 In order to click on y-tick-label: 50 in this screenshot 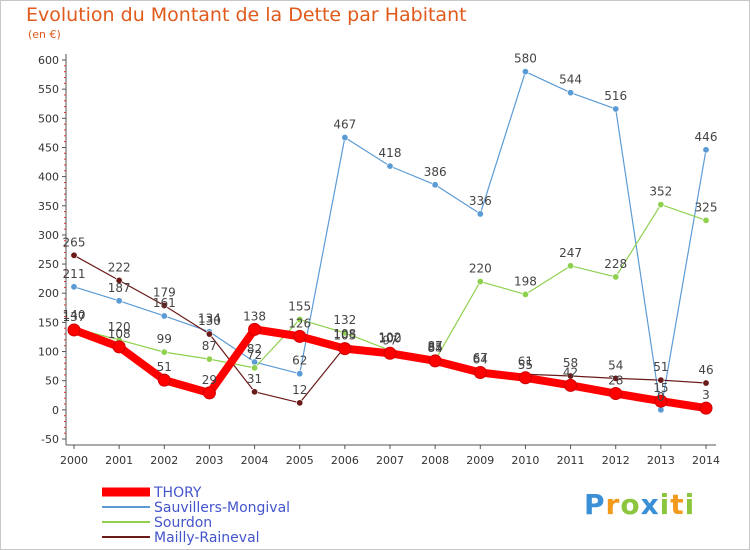, I will do `click(52, 381)`.